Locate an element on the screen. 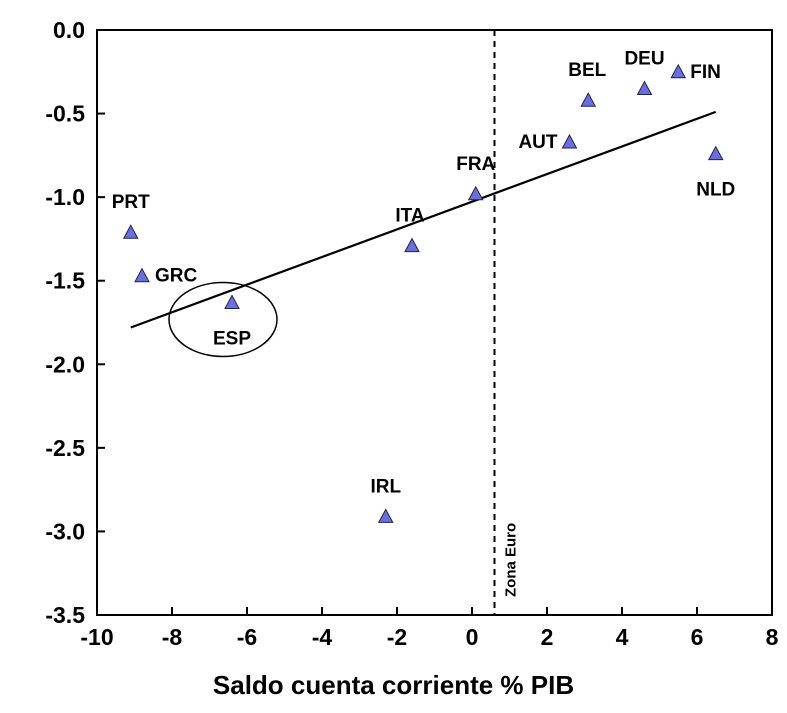 The image size is (787, 713). point-aut is located at coordinates (569, 141).